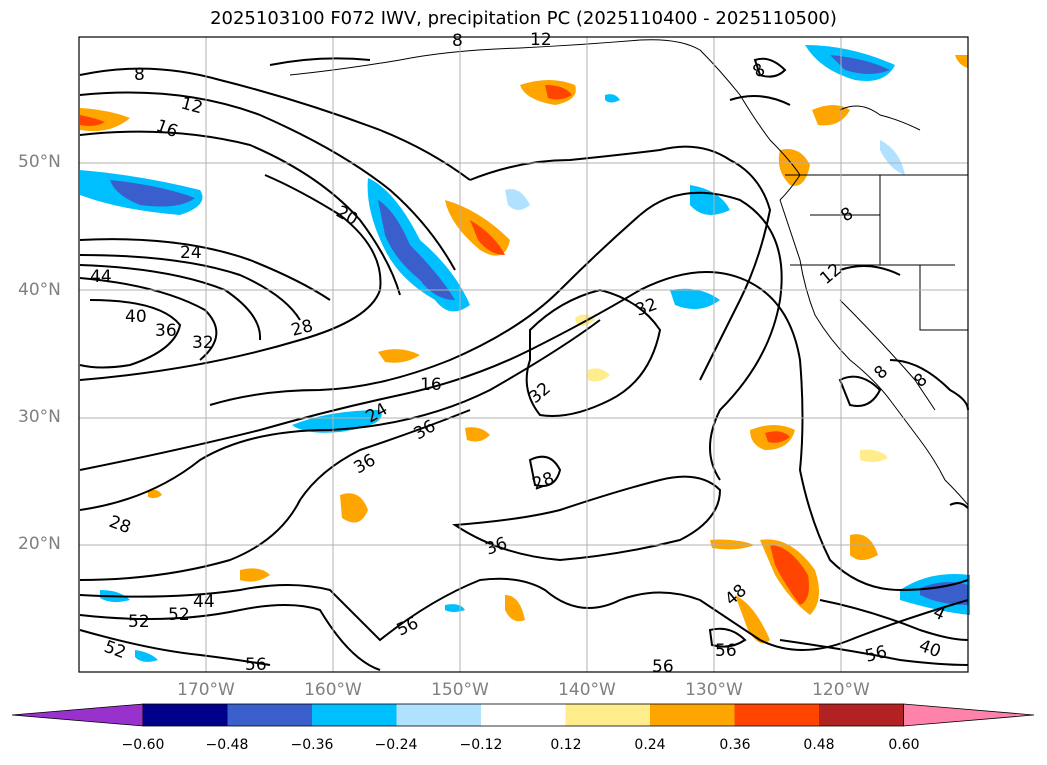 Image resolution: width=1047 pixels, height=765 pixels. I want to click on lon-label-150w: 150°W, so click(460, 690).